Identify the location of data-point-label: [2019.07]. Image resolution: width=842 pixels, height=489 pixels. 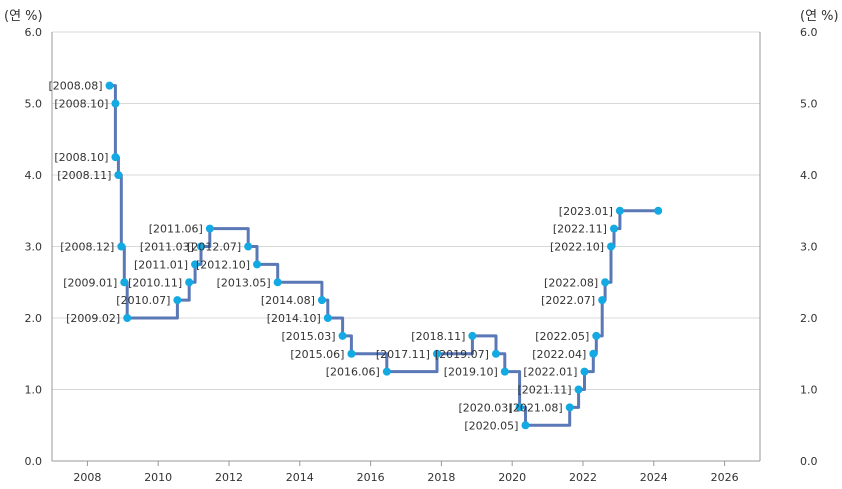
(462, 354).